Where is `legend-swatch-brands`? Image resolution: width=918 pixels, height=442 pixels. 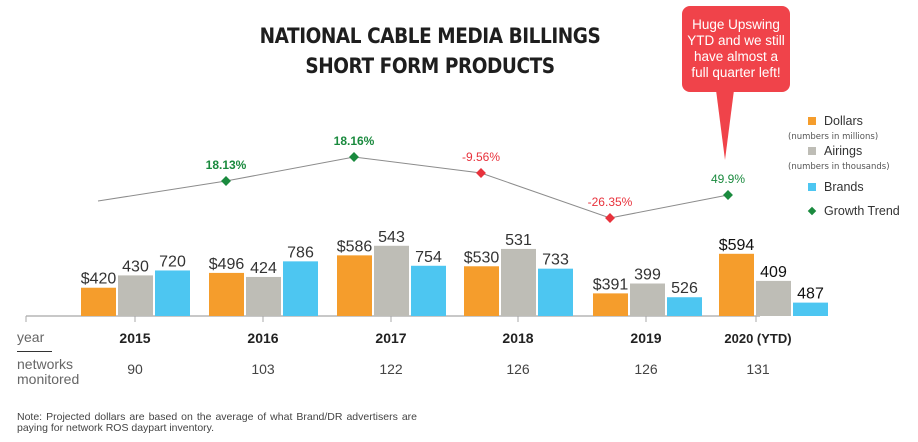 legend-swatch-brands is located at coordinates (812, 187).